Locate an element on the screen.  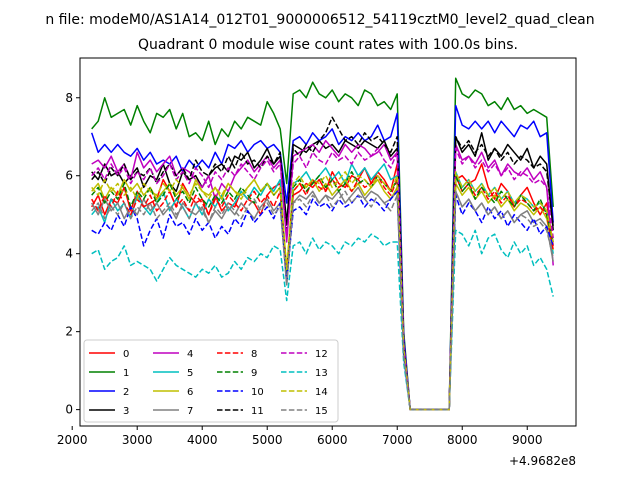
legend-label-14: 14 is located at coordinates (321, 392).